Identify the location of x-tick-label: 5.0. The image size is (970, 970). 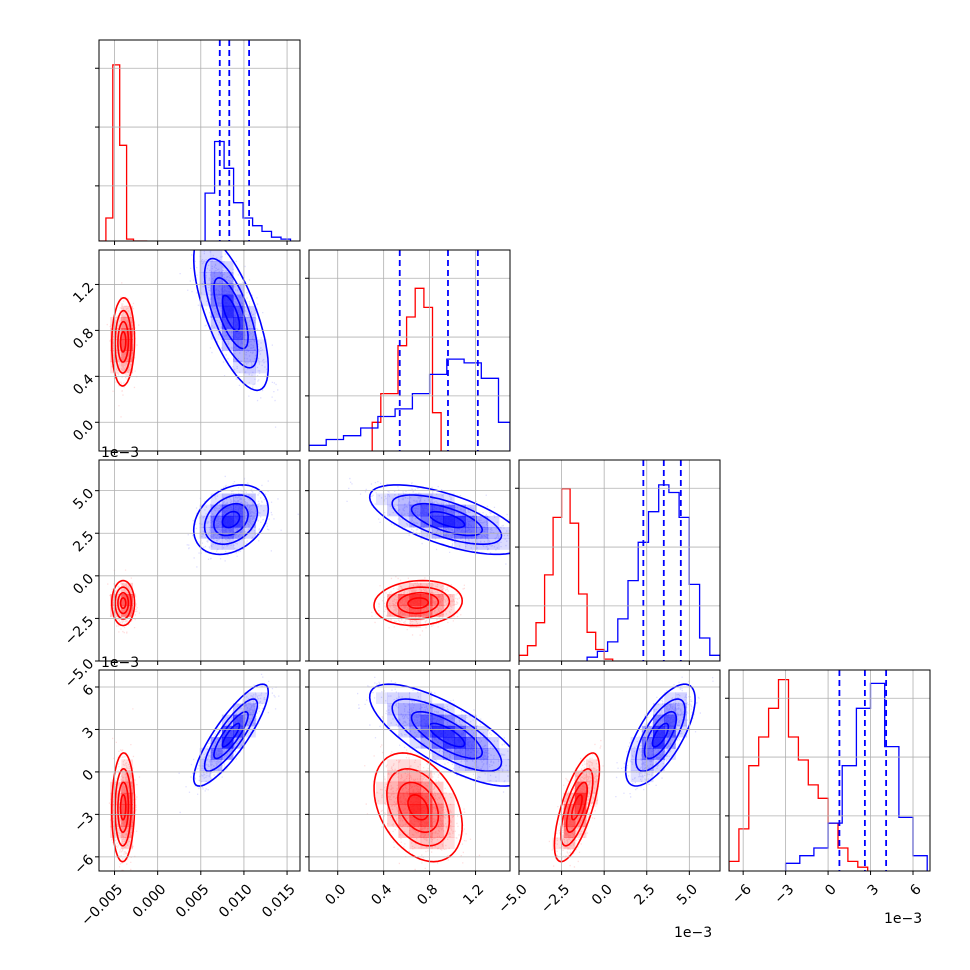
(687, 894).